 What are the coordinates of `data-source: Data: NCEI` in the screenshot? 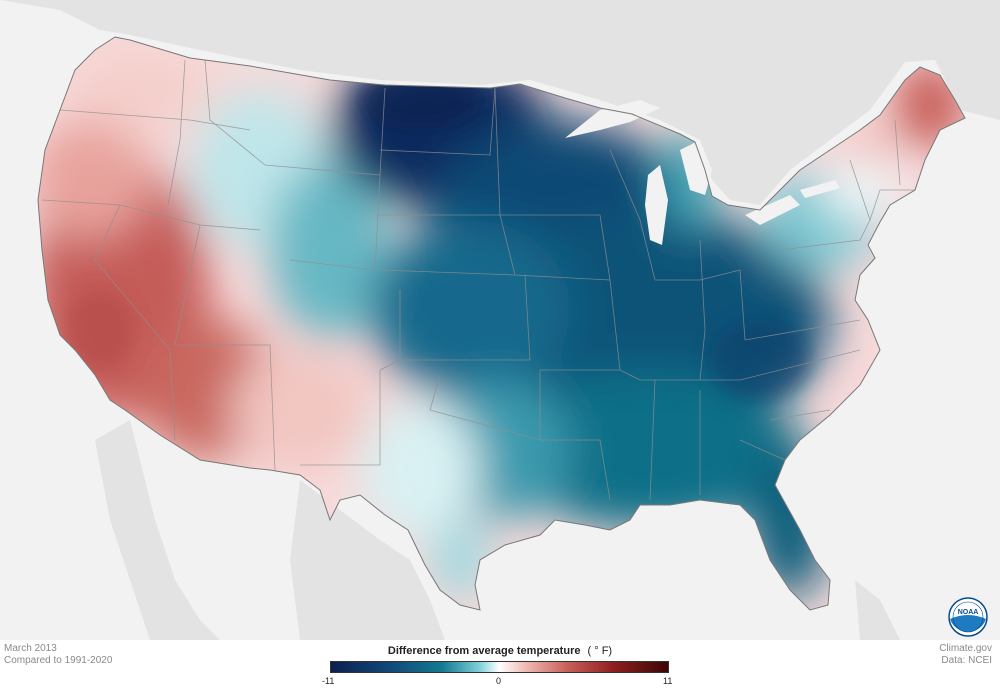 It's located at (966, 660).